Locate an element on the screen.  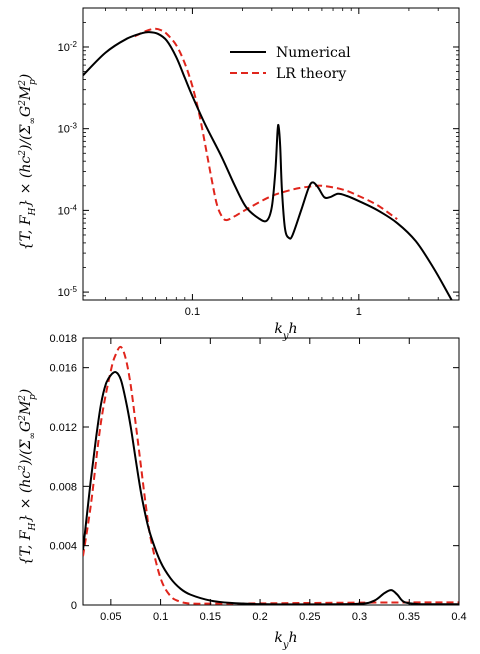
y-tick-label: 0.004 is located at coordinates (63, 547).